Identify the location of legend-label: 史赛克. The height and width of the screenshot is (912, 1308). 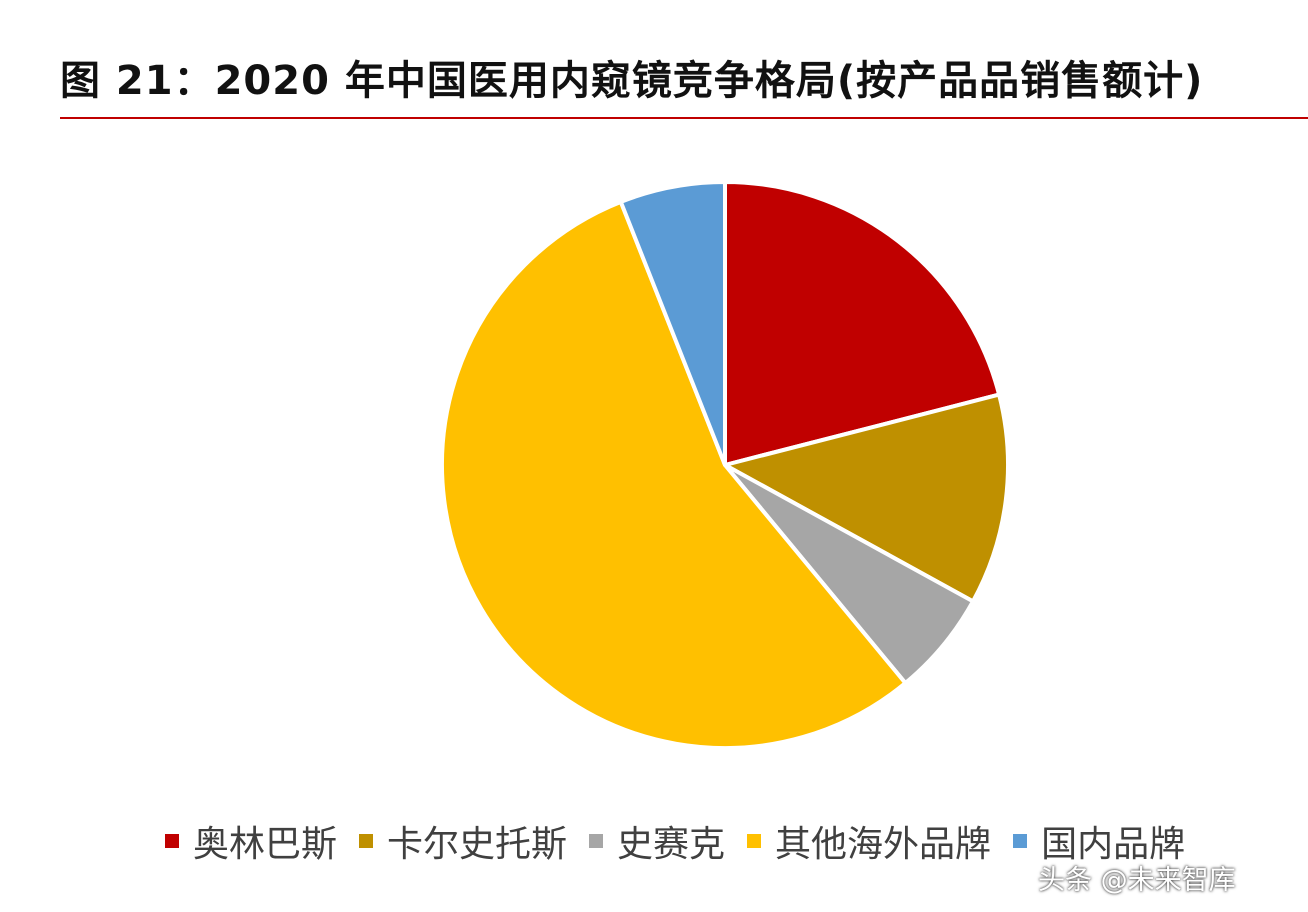
(671, 844).